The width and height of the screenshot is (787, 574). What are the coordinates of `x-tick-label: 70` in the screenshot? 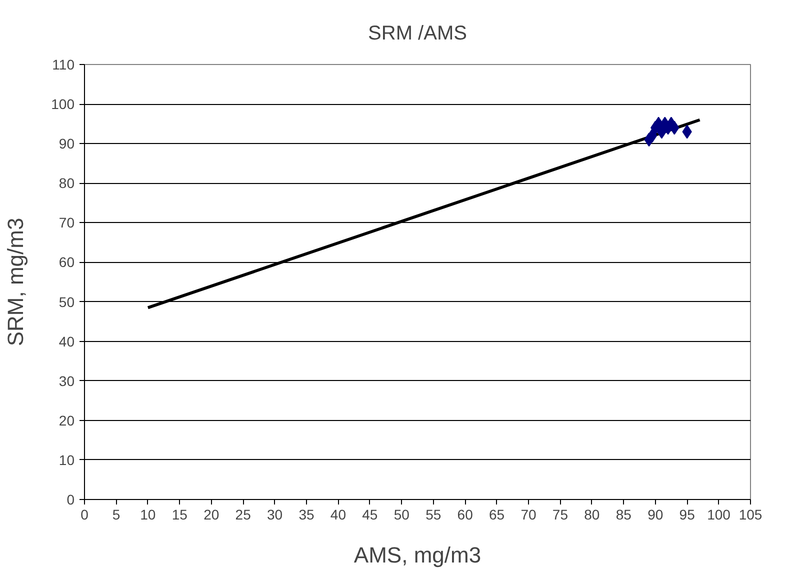 It's located at (528, 514).